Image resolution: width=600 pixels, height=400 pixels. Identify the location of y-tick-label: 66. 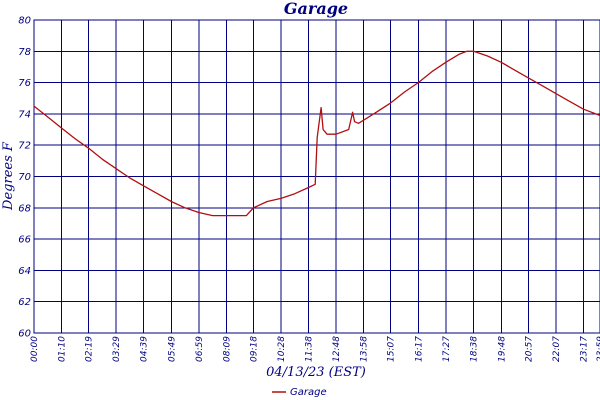
(24, 240).